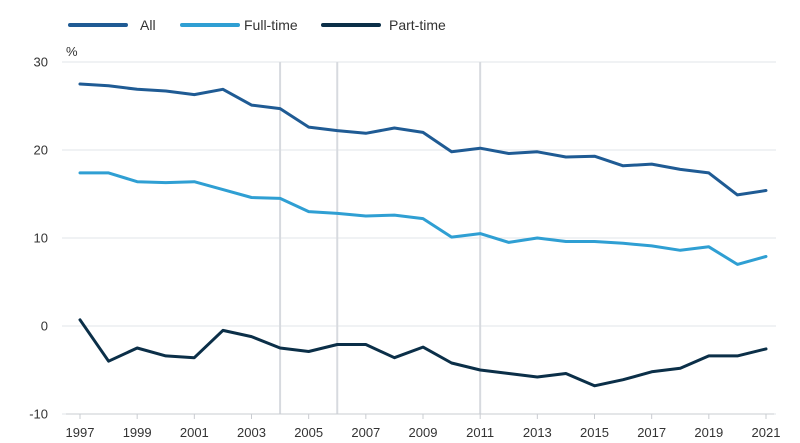  I want to click on x-tick-label: 2017, so click(651, 432).